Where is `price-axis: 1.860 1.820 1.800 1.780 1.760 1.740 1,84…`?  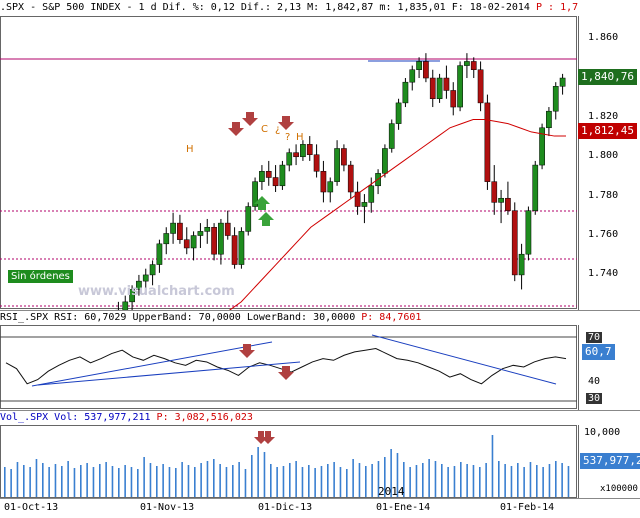
price-axis: 1.860 1.820 1.800 1.780 1.760 1.740 1,84… is located at coordinates (609, 155).